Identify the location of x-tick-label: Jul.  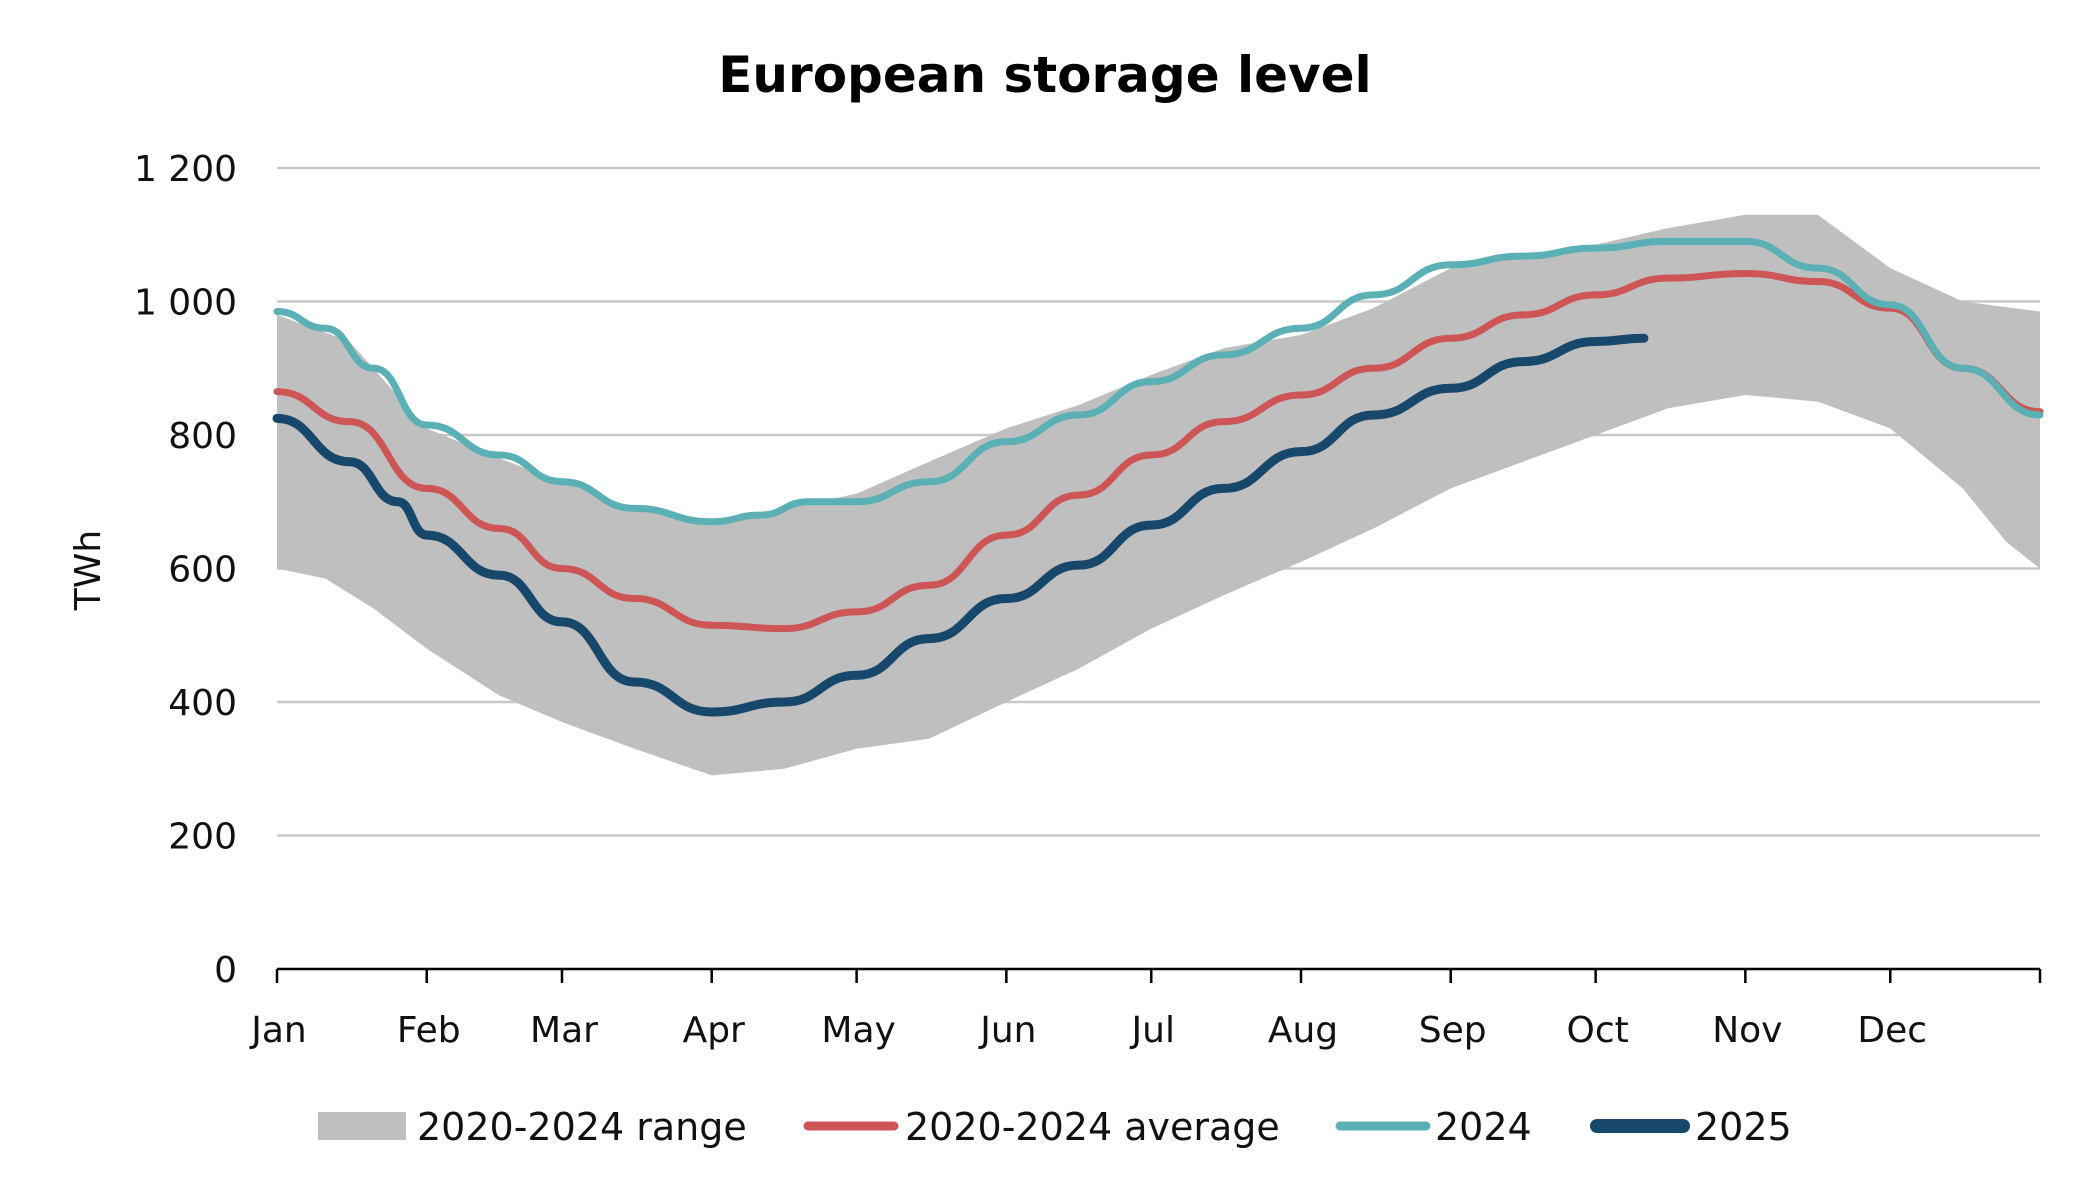
(1152, 1030).